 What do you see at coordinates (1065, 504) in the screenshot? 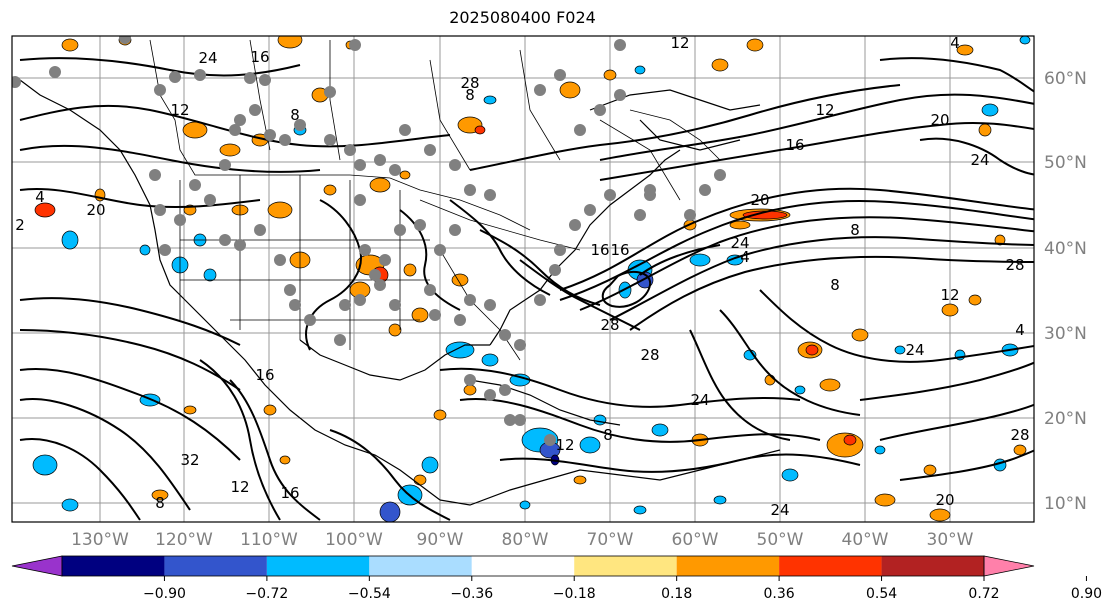
I see `latitude-label: 10°N` at bounding box center [1065, 504].